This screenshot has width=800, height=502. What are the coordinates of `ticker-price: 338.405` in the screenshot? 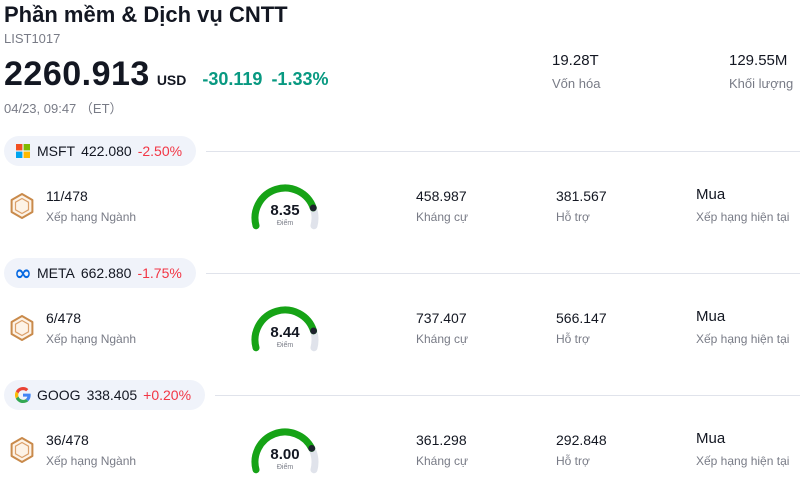 It's located at (112, 395).